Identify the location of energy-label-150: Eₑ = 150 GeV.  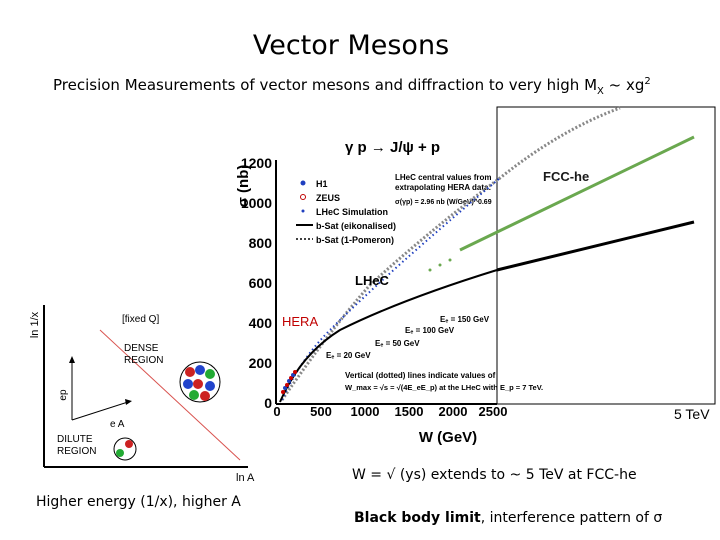
(465, 319).